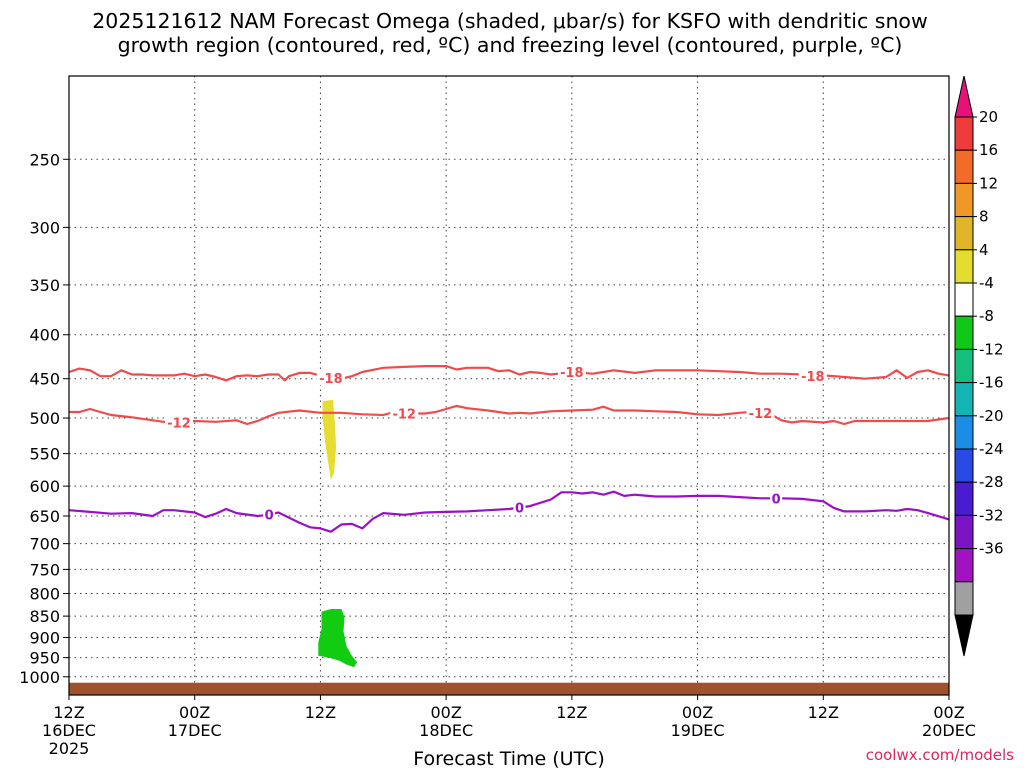  I want to click on colorbar-label: -32, so click(991, 515).